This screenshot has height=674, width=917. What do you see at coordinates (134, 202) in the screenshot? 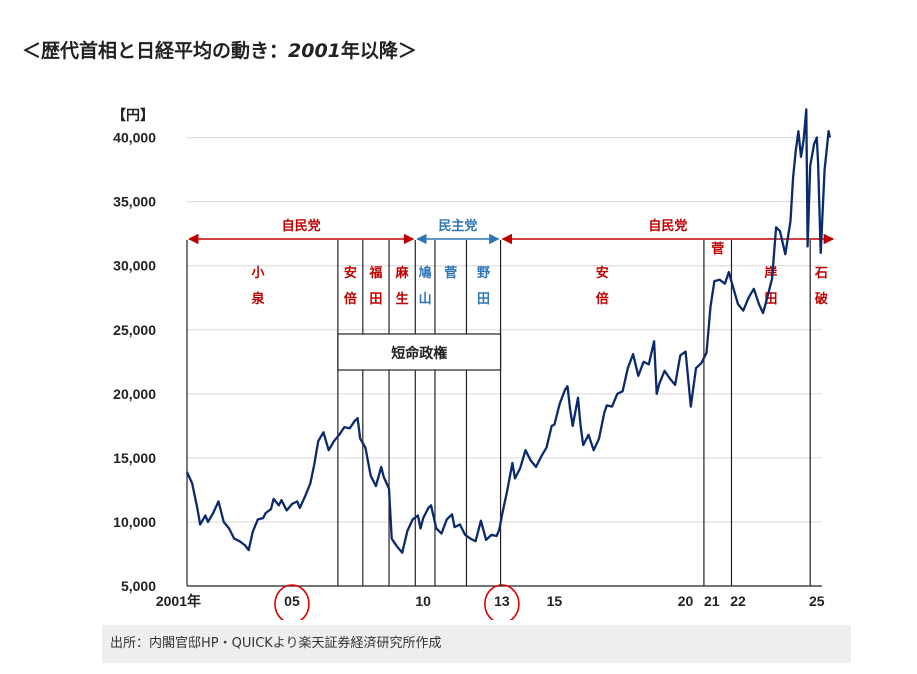
I see `y-tick-label: 35,000` at bounding box center [134, 202].